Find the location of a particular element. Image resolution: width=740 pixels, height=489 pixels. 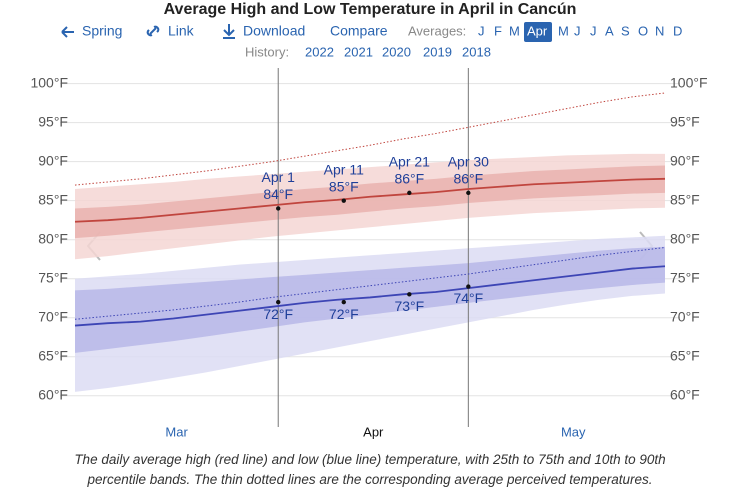

history-label: History: is located at coordinates (267, 51).